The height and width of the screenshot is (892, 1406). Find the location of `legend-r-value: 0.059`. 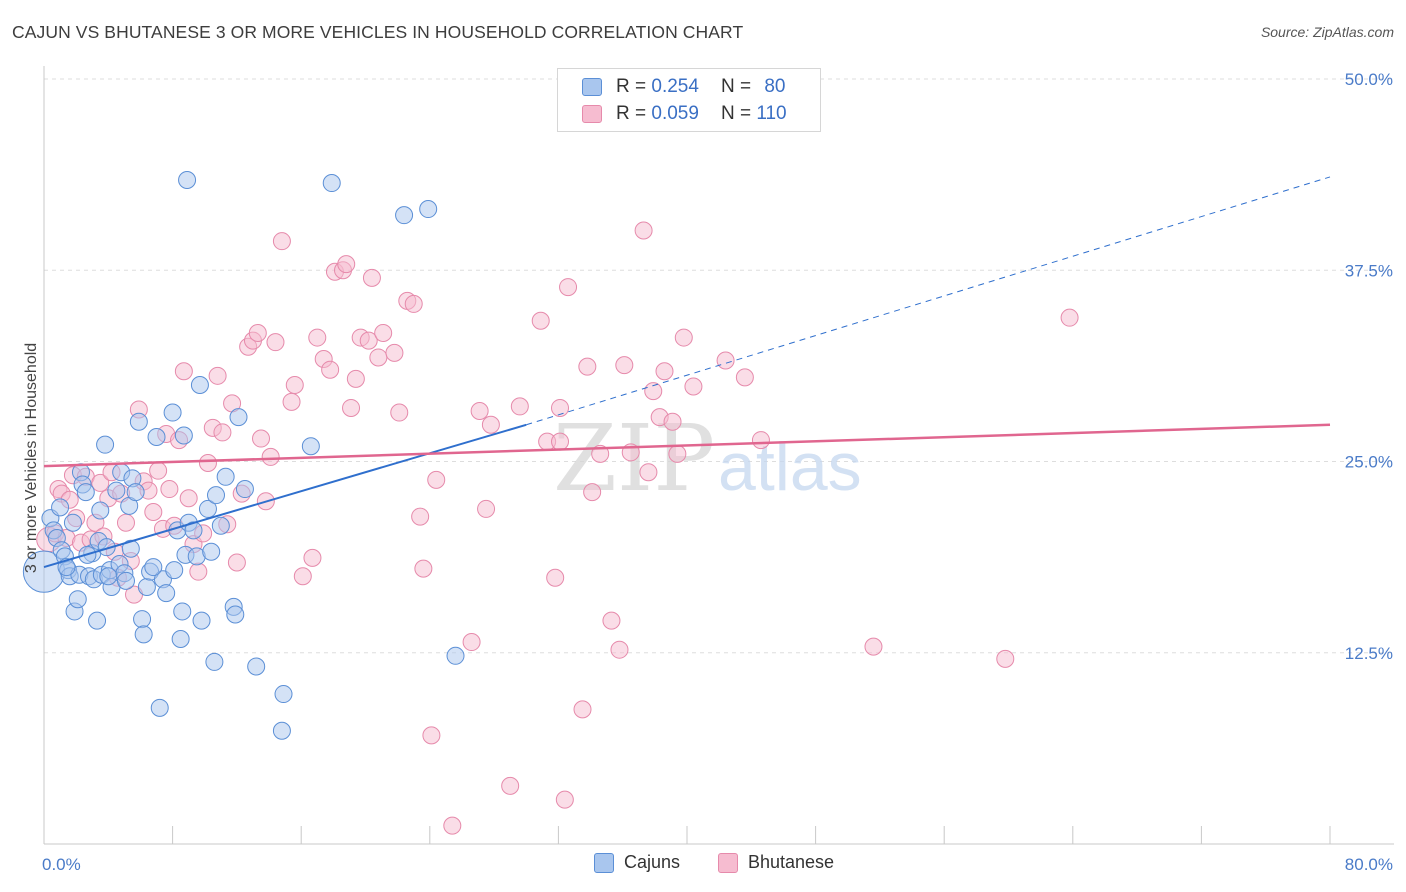

legend-r-value: 0.059 is located at coordinates (675, 113).